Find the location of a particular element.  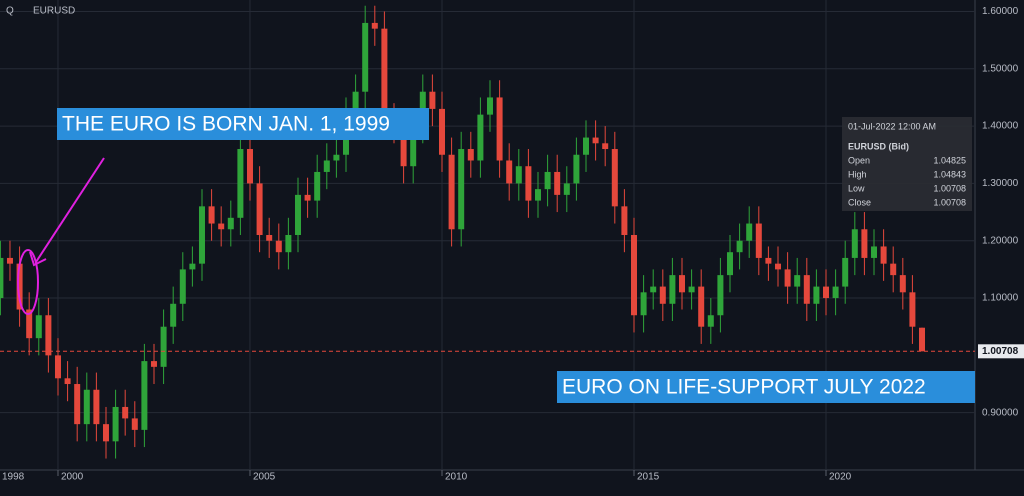

info-date: 01-Jul-2022 12:00 AM is located at coordinates (892, 126).